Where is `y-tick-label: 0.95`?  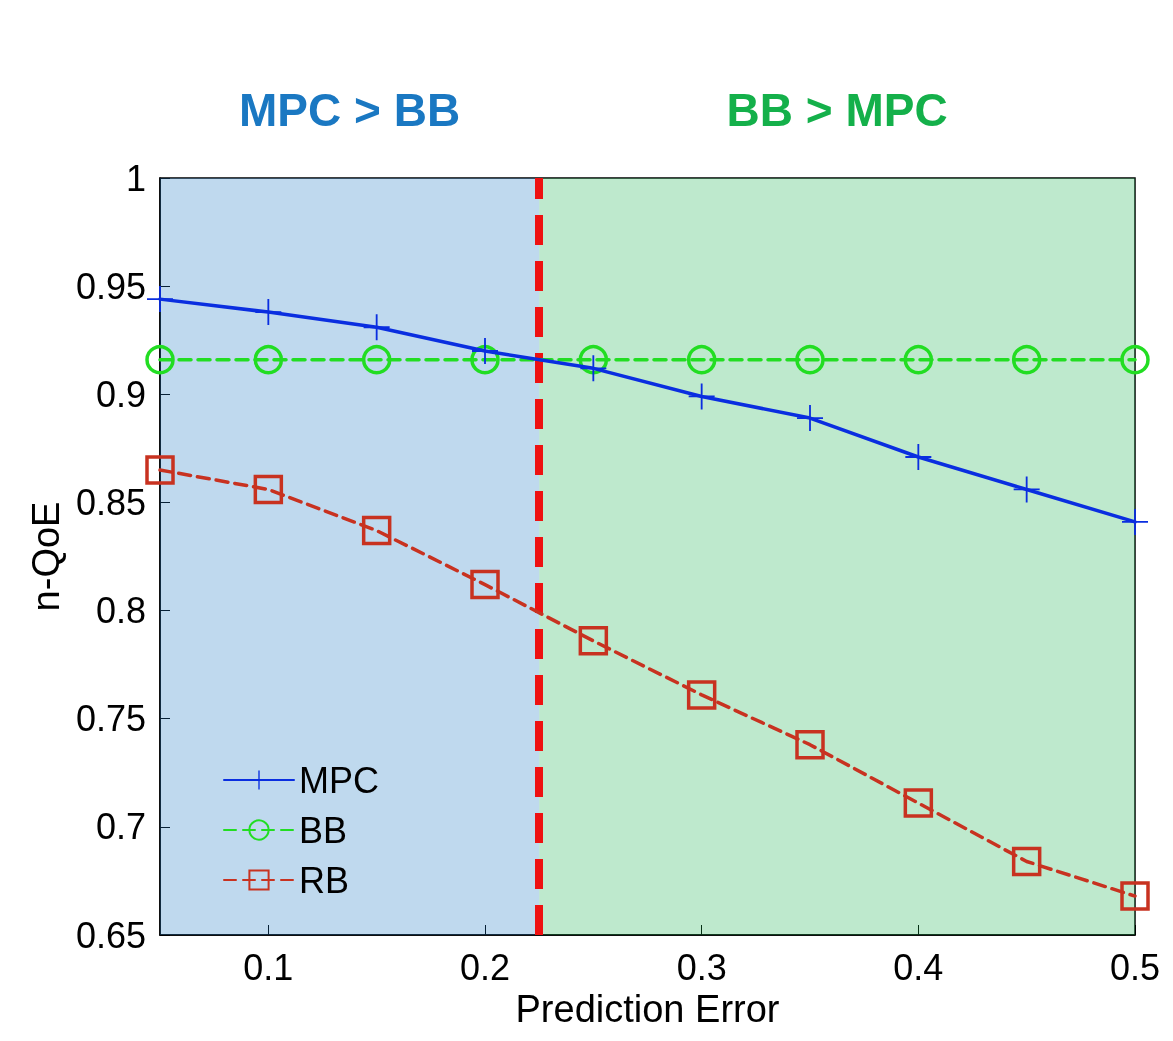
y-tick-label: 0.95 is located at coordinates (110, 286).